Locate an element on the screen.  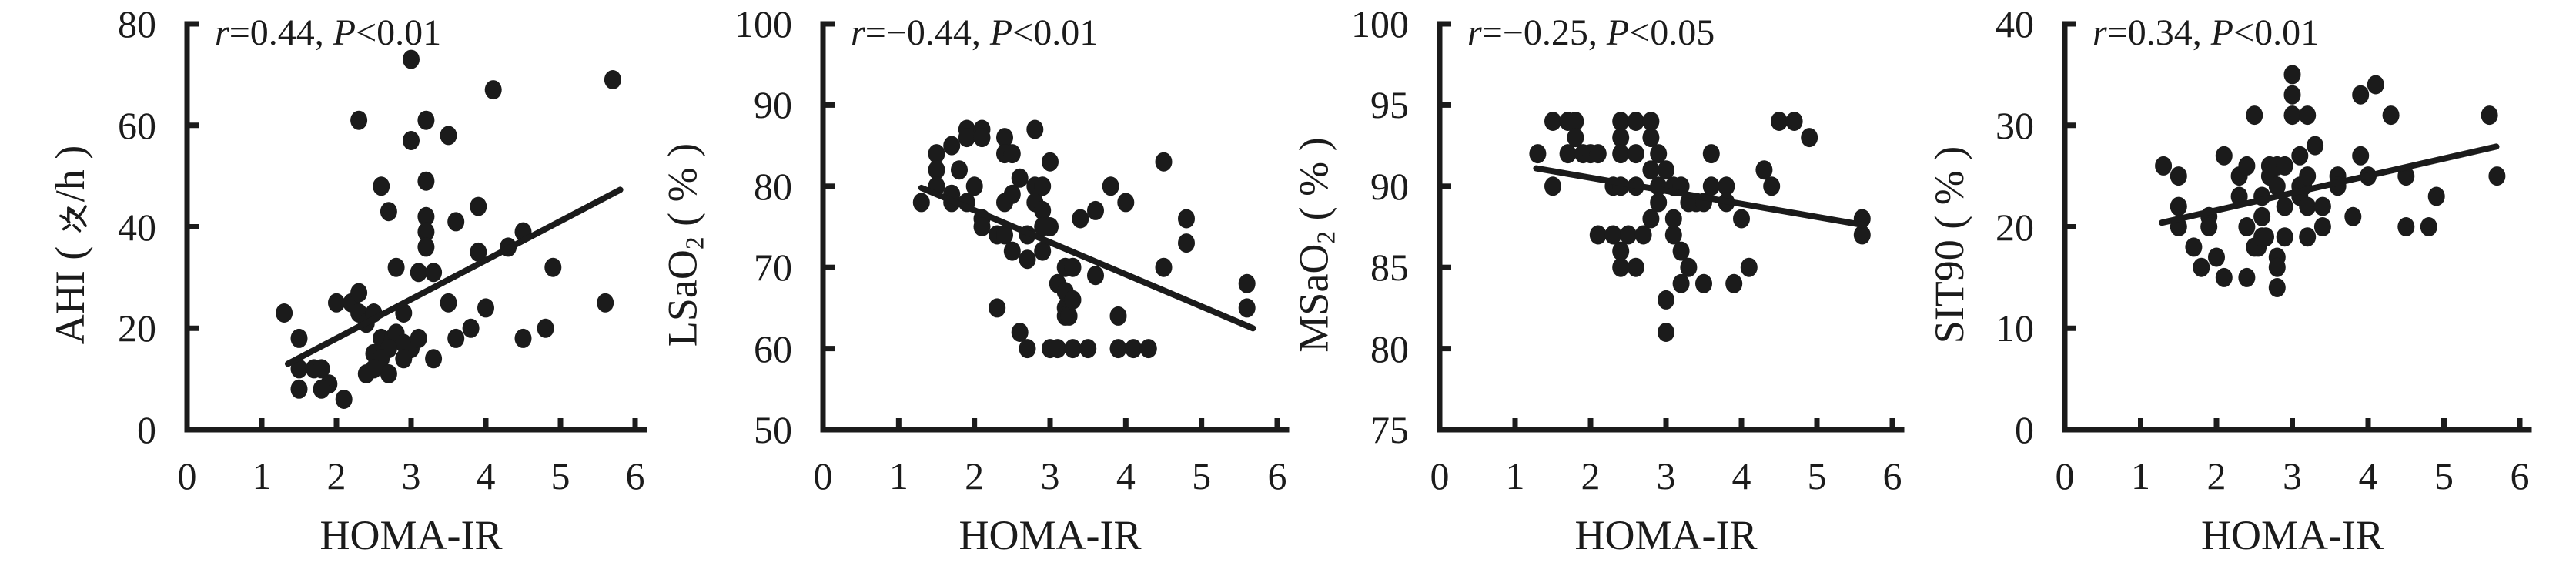
ylabel-text: SIT90 ( % ) is located at coordinates (1949, 245).